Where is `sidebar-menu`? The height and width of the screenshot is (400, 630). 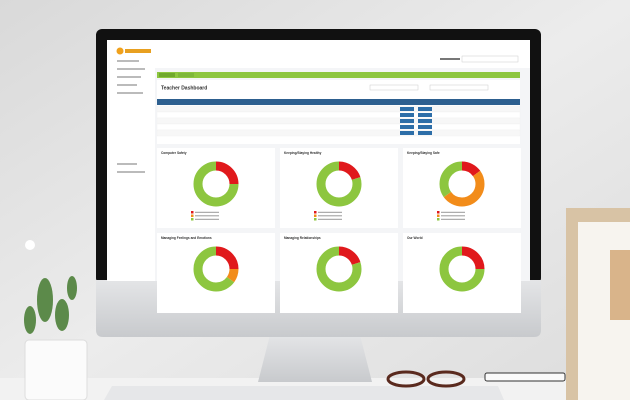 sidebar-menu is located at coordinates (131, 116).